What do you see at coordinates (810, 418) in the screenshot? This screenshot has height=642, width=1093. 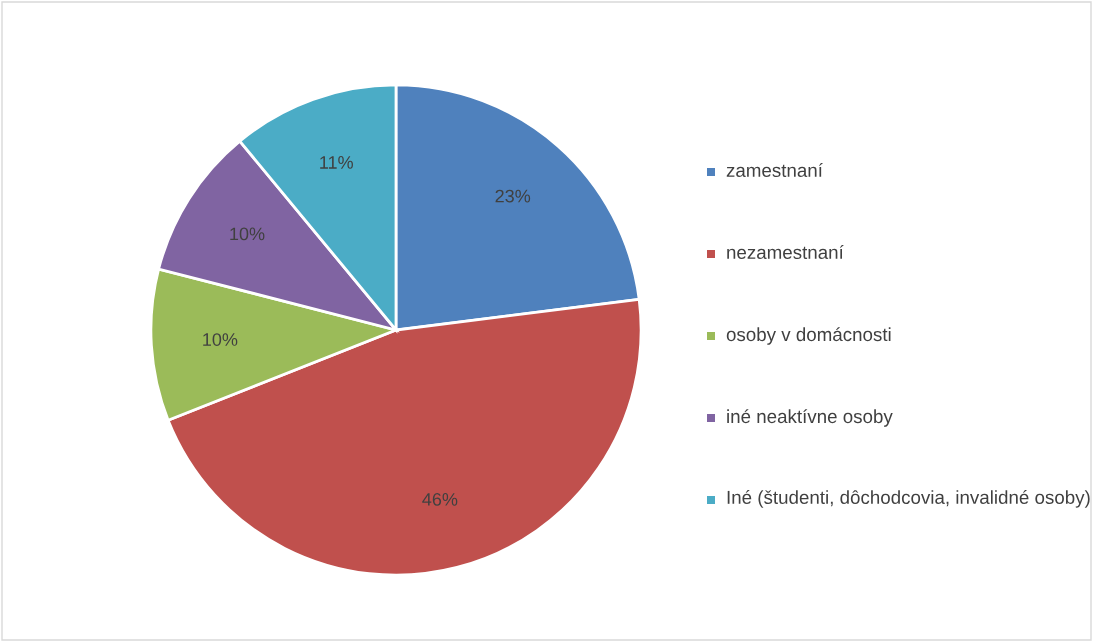 I see `legend-label: iné neaktívne osoby` at bounding box center [810, 418].